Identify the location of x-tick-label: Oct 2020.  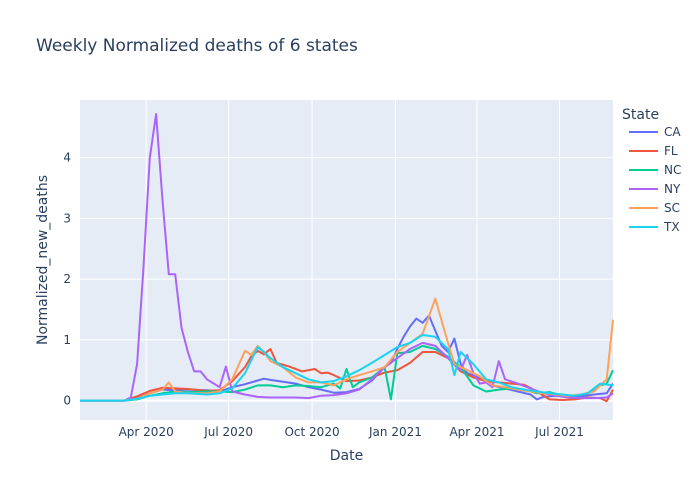
(311, 432).